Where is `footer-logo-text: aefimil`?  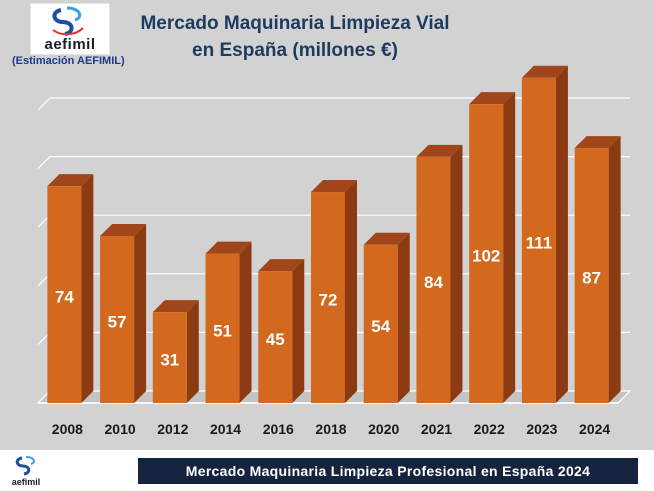
footer-logo-text: aefimil is located at coordinates (26, 482).